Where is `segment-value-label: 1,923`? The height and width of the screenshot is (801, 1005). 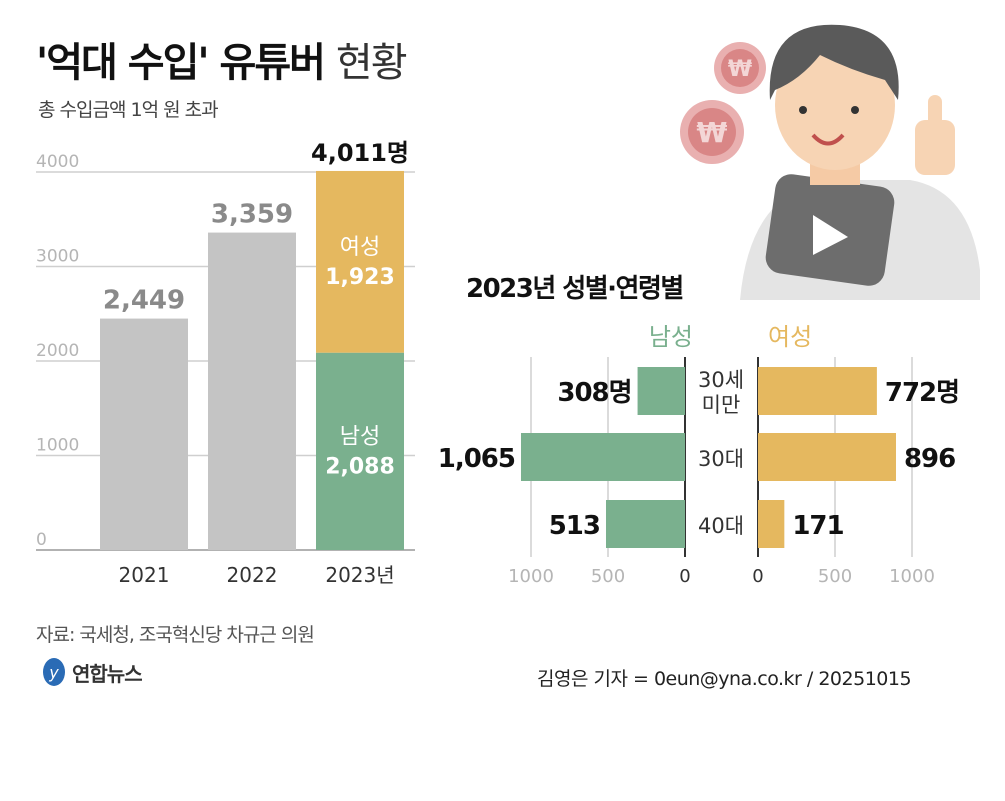
segment-value-label: 1,923 is located at coordinates (360, 277).